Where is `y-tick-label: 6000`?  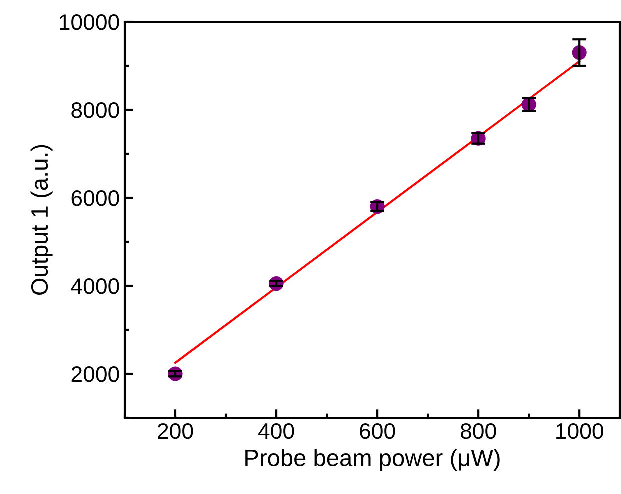
y-tick-label: 6000 is located at coordinates (96, 198).